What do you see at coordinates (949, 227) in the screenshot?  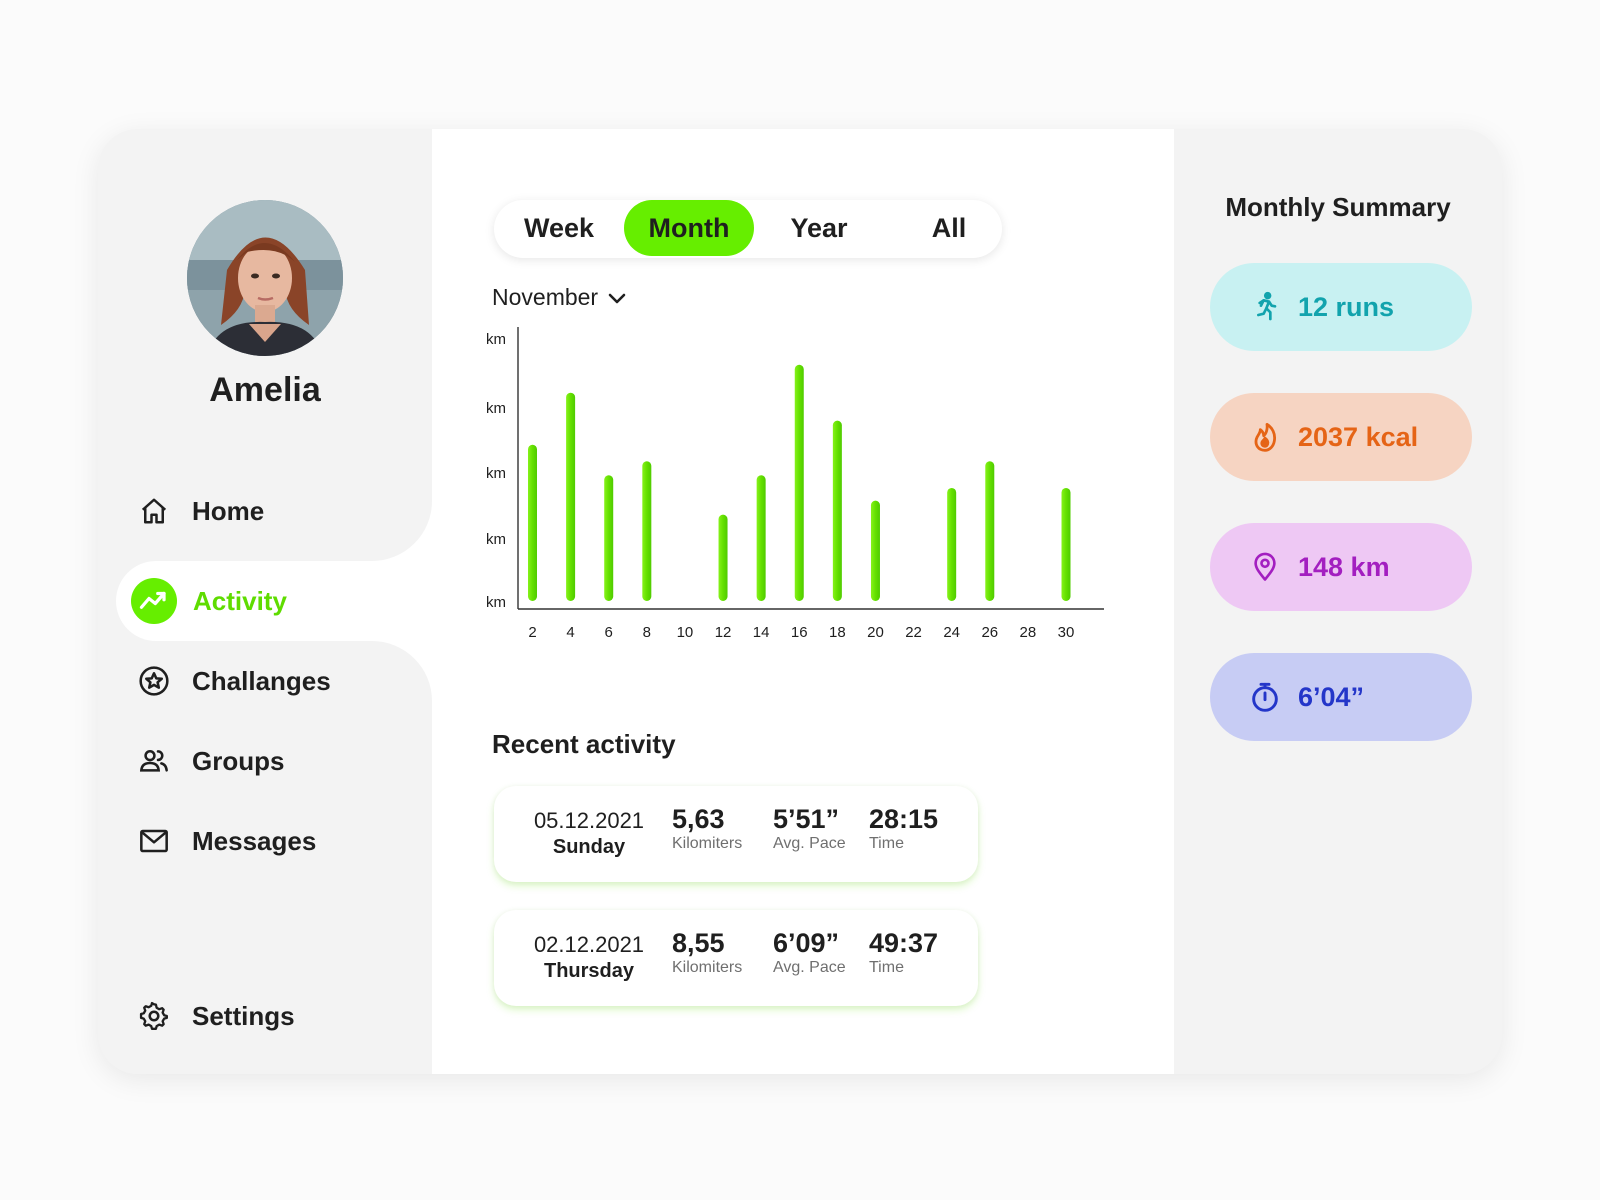 I see `tab-all: All` at bounding box center [949, 227].